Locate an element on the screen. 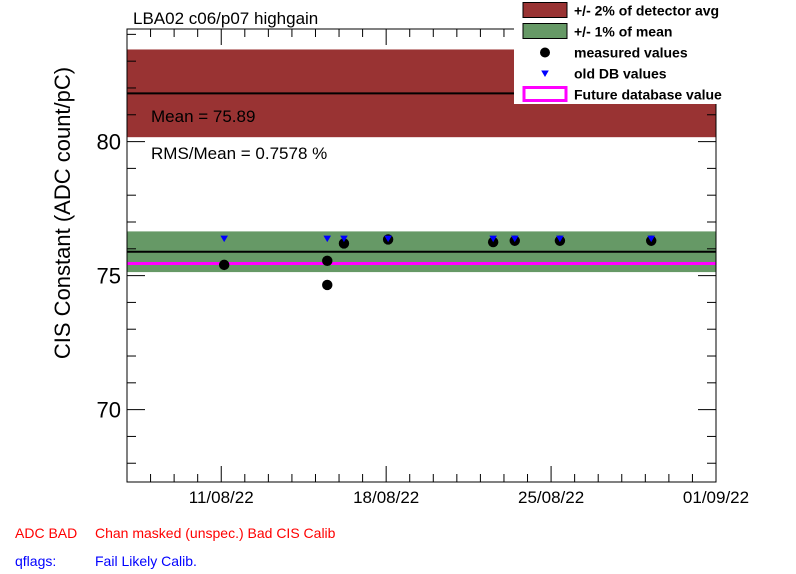 The height and width of the screenshot is (574, 796). y-axis-label: CIS Constant (ADC count/pC) is located at coordinates (62, 213).